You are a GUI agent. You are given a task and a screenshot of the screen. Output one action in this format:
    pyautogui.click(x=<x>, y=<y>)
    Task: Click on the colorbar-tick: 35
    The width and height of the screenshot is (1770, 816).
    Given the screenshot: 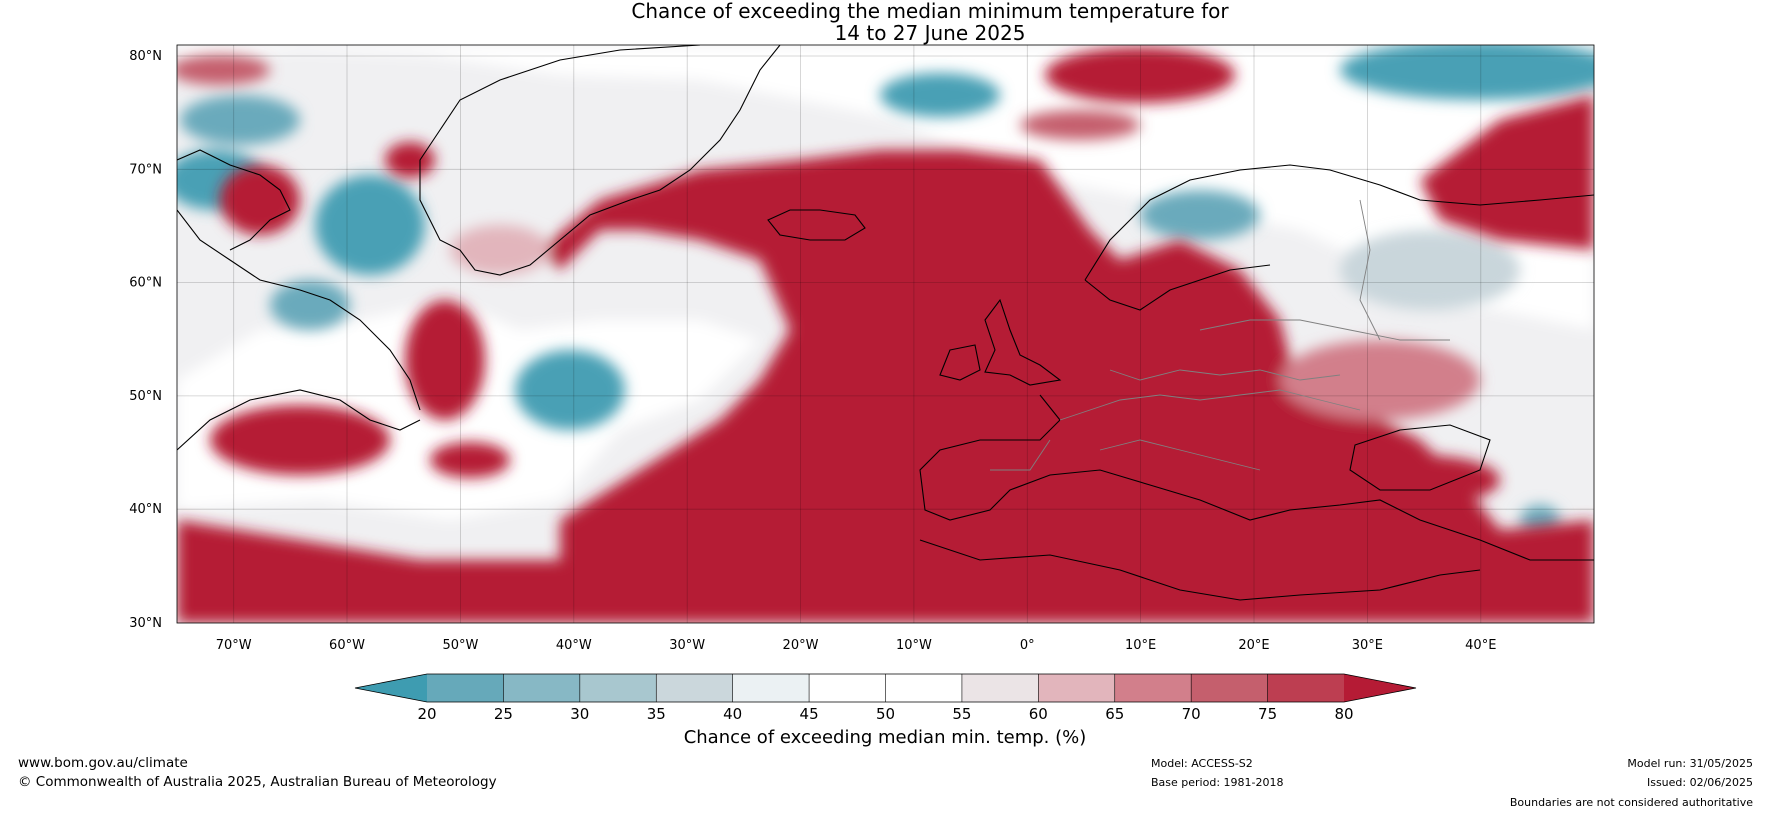 What is the action you would take?
    pyautogui.click(x=656, y=714)
    